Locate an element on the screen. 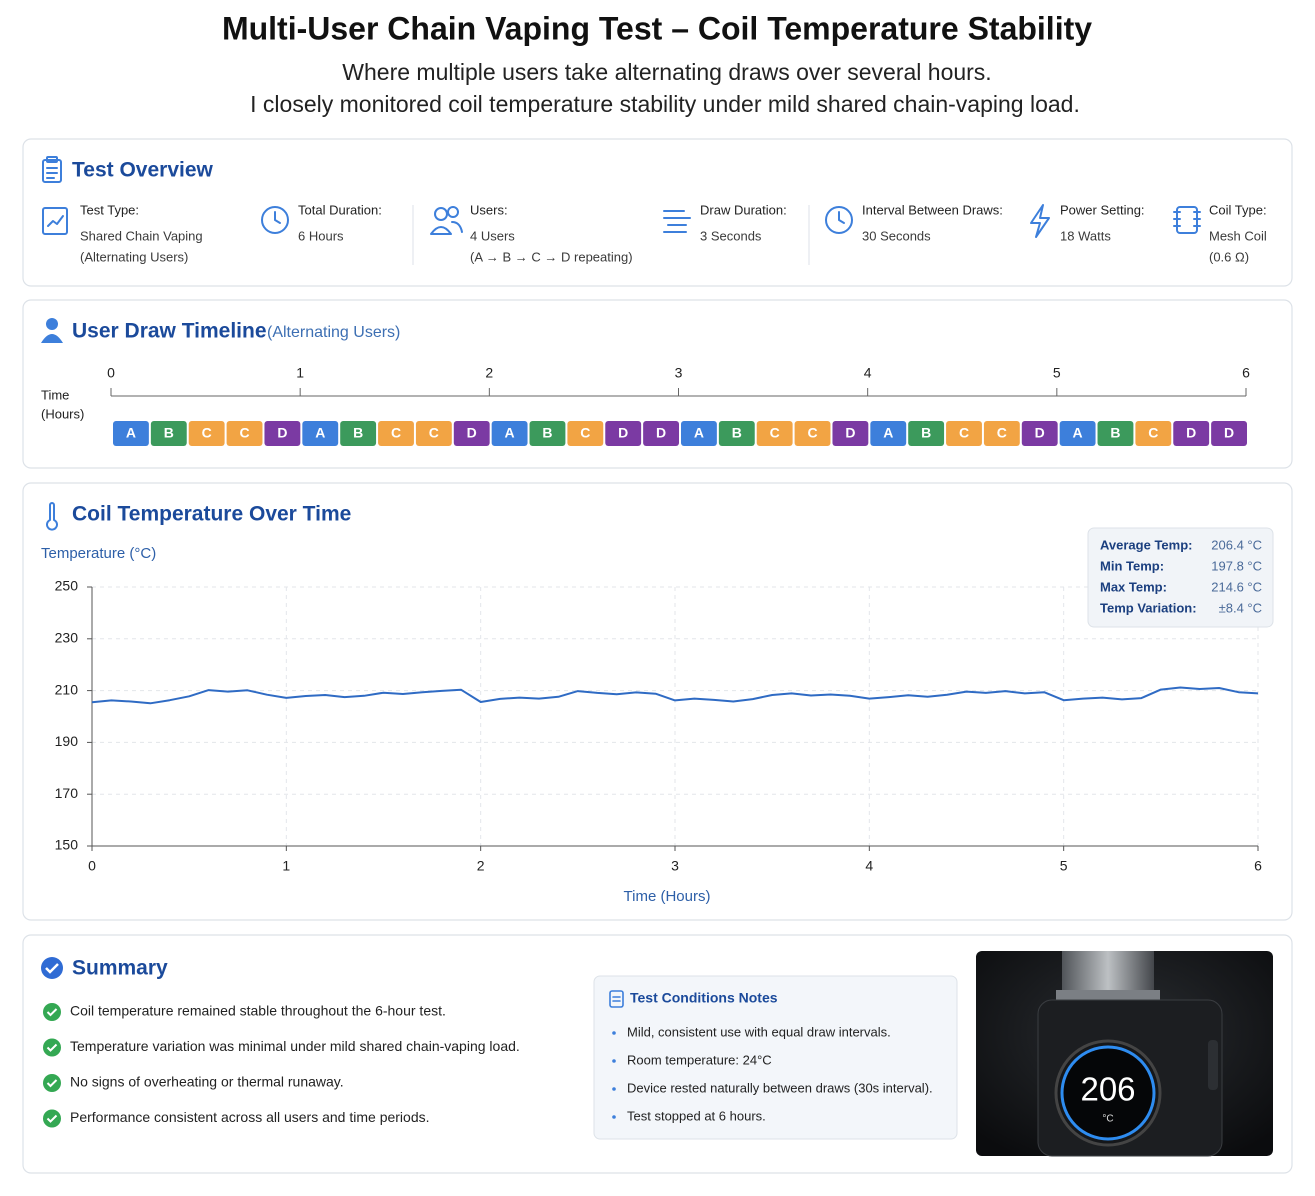  device-image is located at coordinates (1124, 1054).